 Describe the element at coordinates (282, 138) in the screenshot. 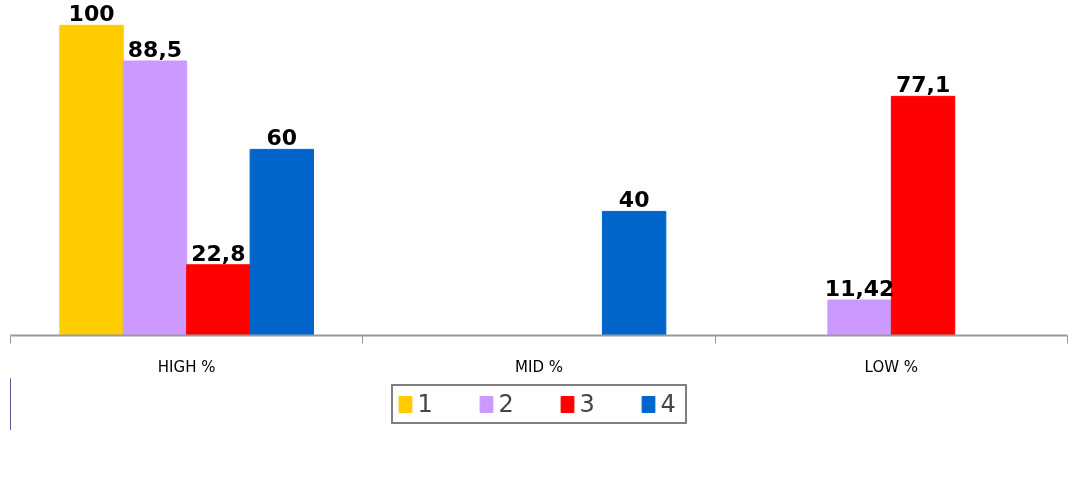

I see `data-label: 60` at that location.